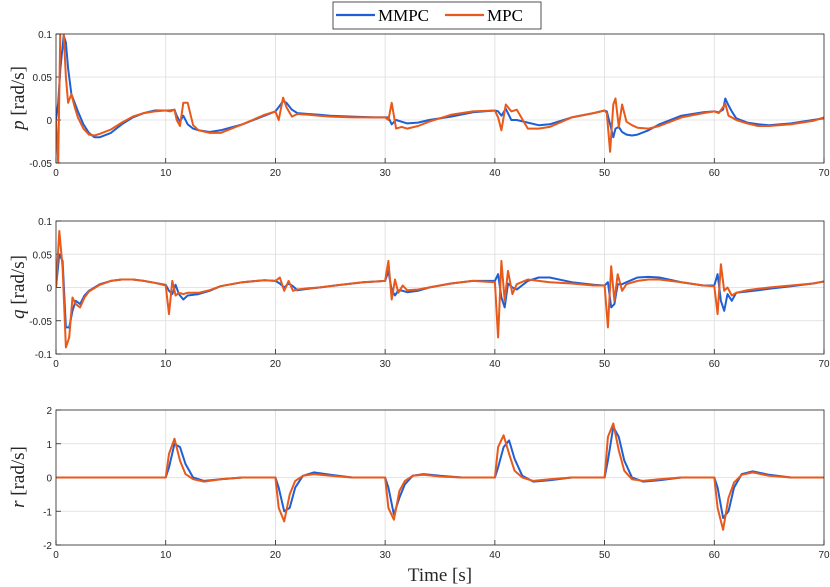 Image resolution: width=830 pixels, height=587 pixels. What do you see at coordinates (824, 555) in the screenshot?
I see `x-tick-label-r: 70` at bounding box center [824, 555].